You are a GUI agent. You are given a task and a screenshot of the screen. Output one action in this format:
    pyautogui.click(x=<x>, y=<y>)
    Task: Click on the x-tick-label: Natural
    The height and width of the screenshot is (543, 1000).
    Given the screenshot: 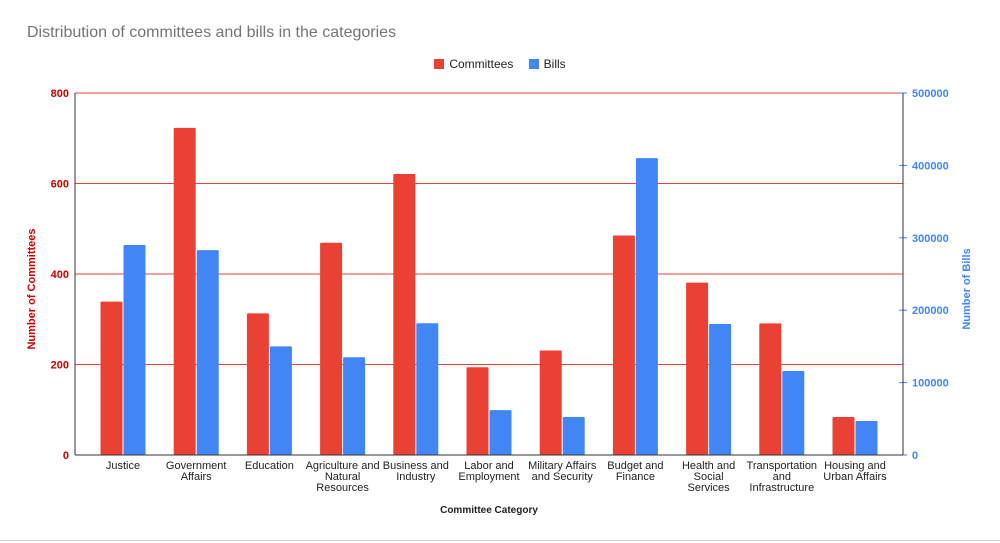 What is the action you would take?
    pyautogui.click(x=342, y=477)
    